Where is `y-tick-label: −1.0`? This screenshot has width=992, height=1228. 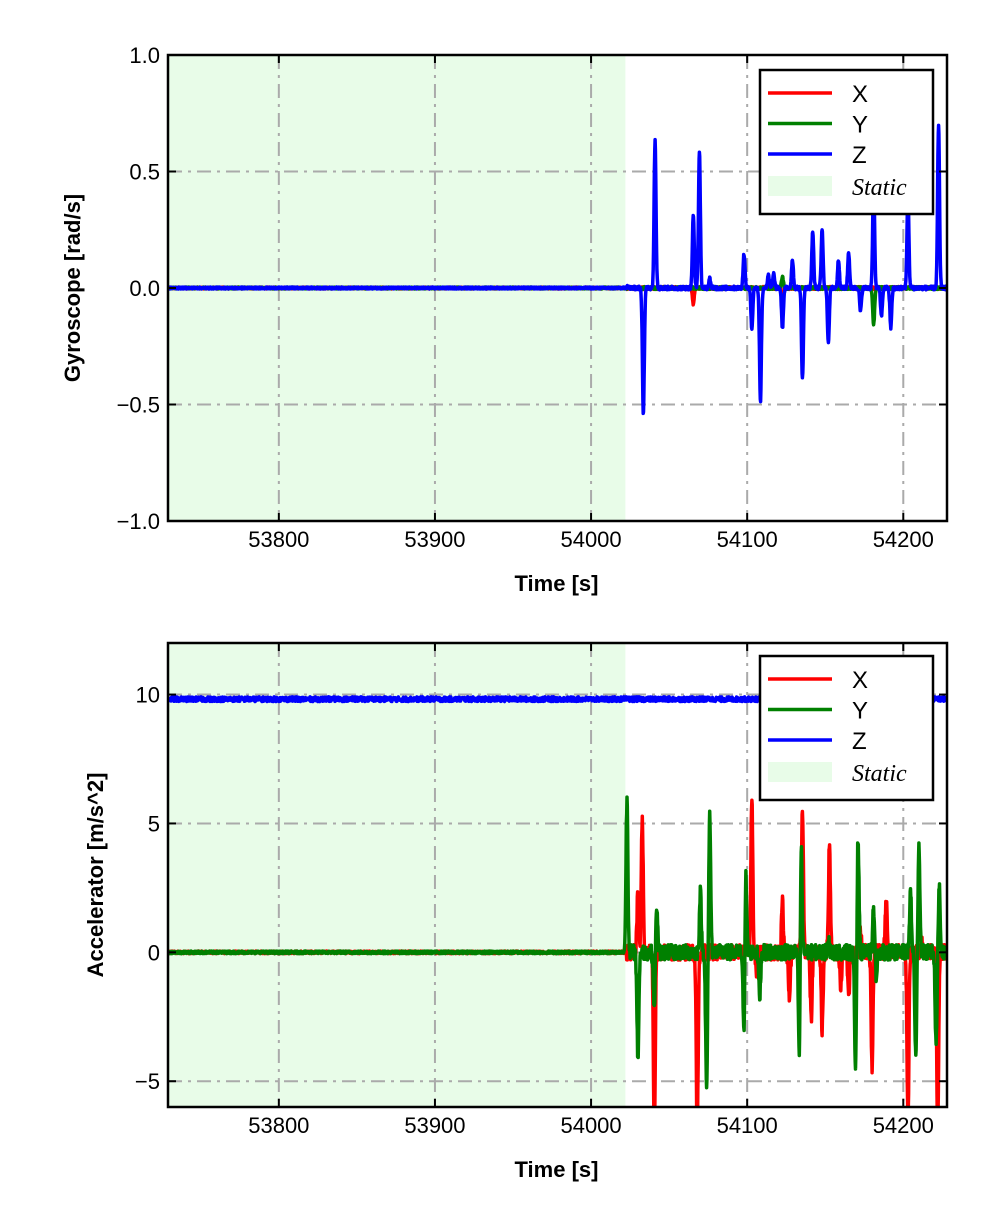 y-tick-label: −1.0 is located at coordinates (138, 521).